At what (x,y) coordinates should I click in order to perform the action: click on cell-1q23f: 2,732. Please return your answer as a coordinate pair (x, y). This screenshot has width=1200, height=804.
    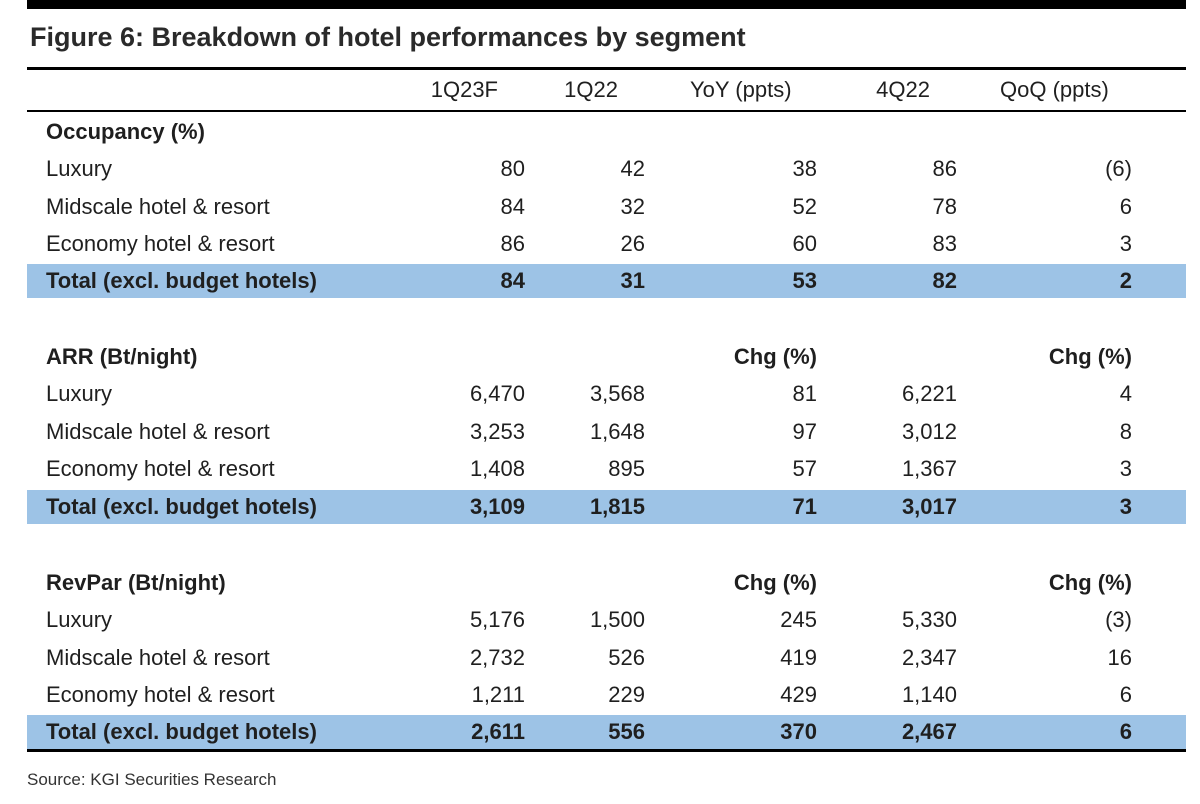
    Looking at the image, I should click on (497, 657).